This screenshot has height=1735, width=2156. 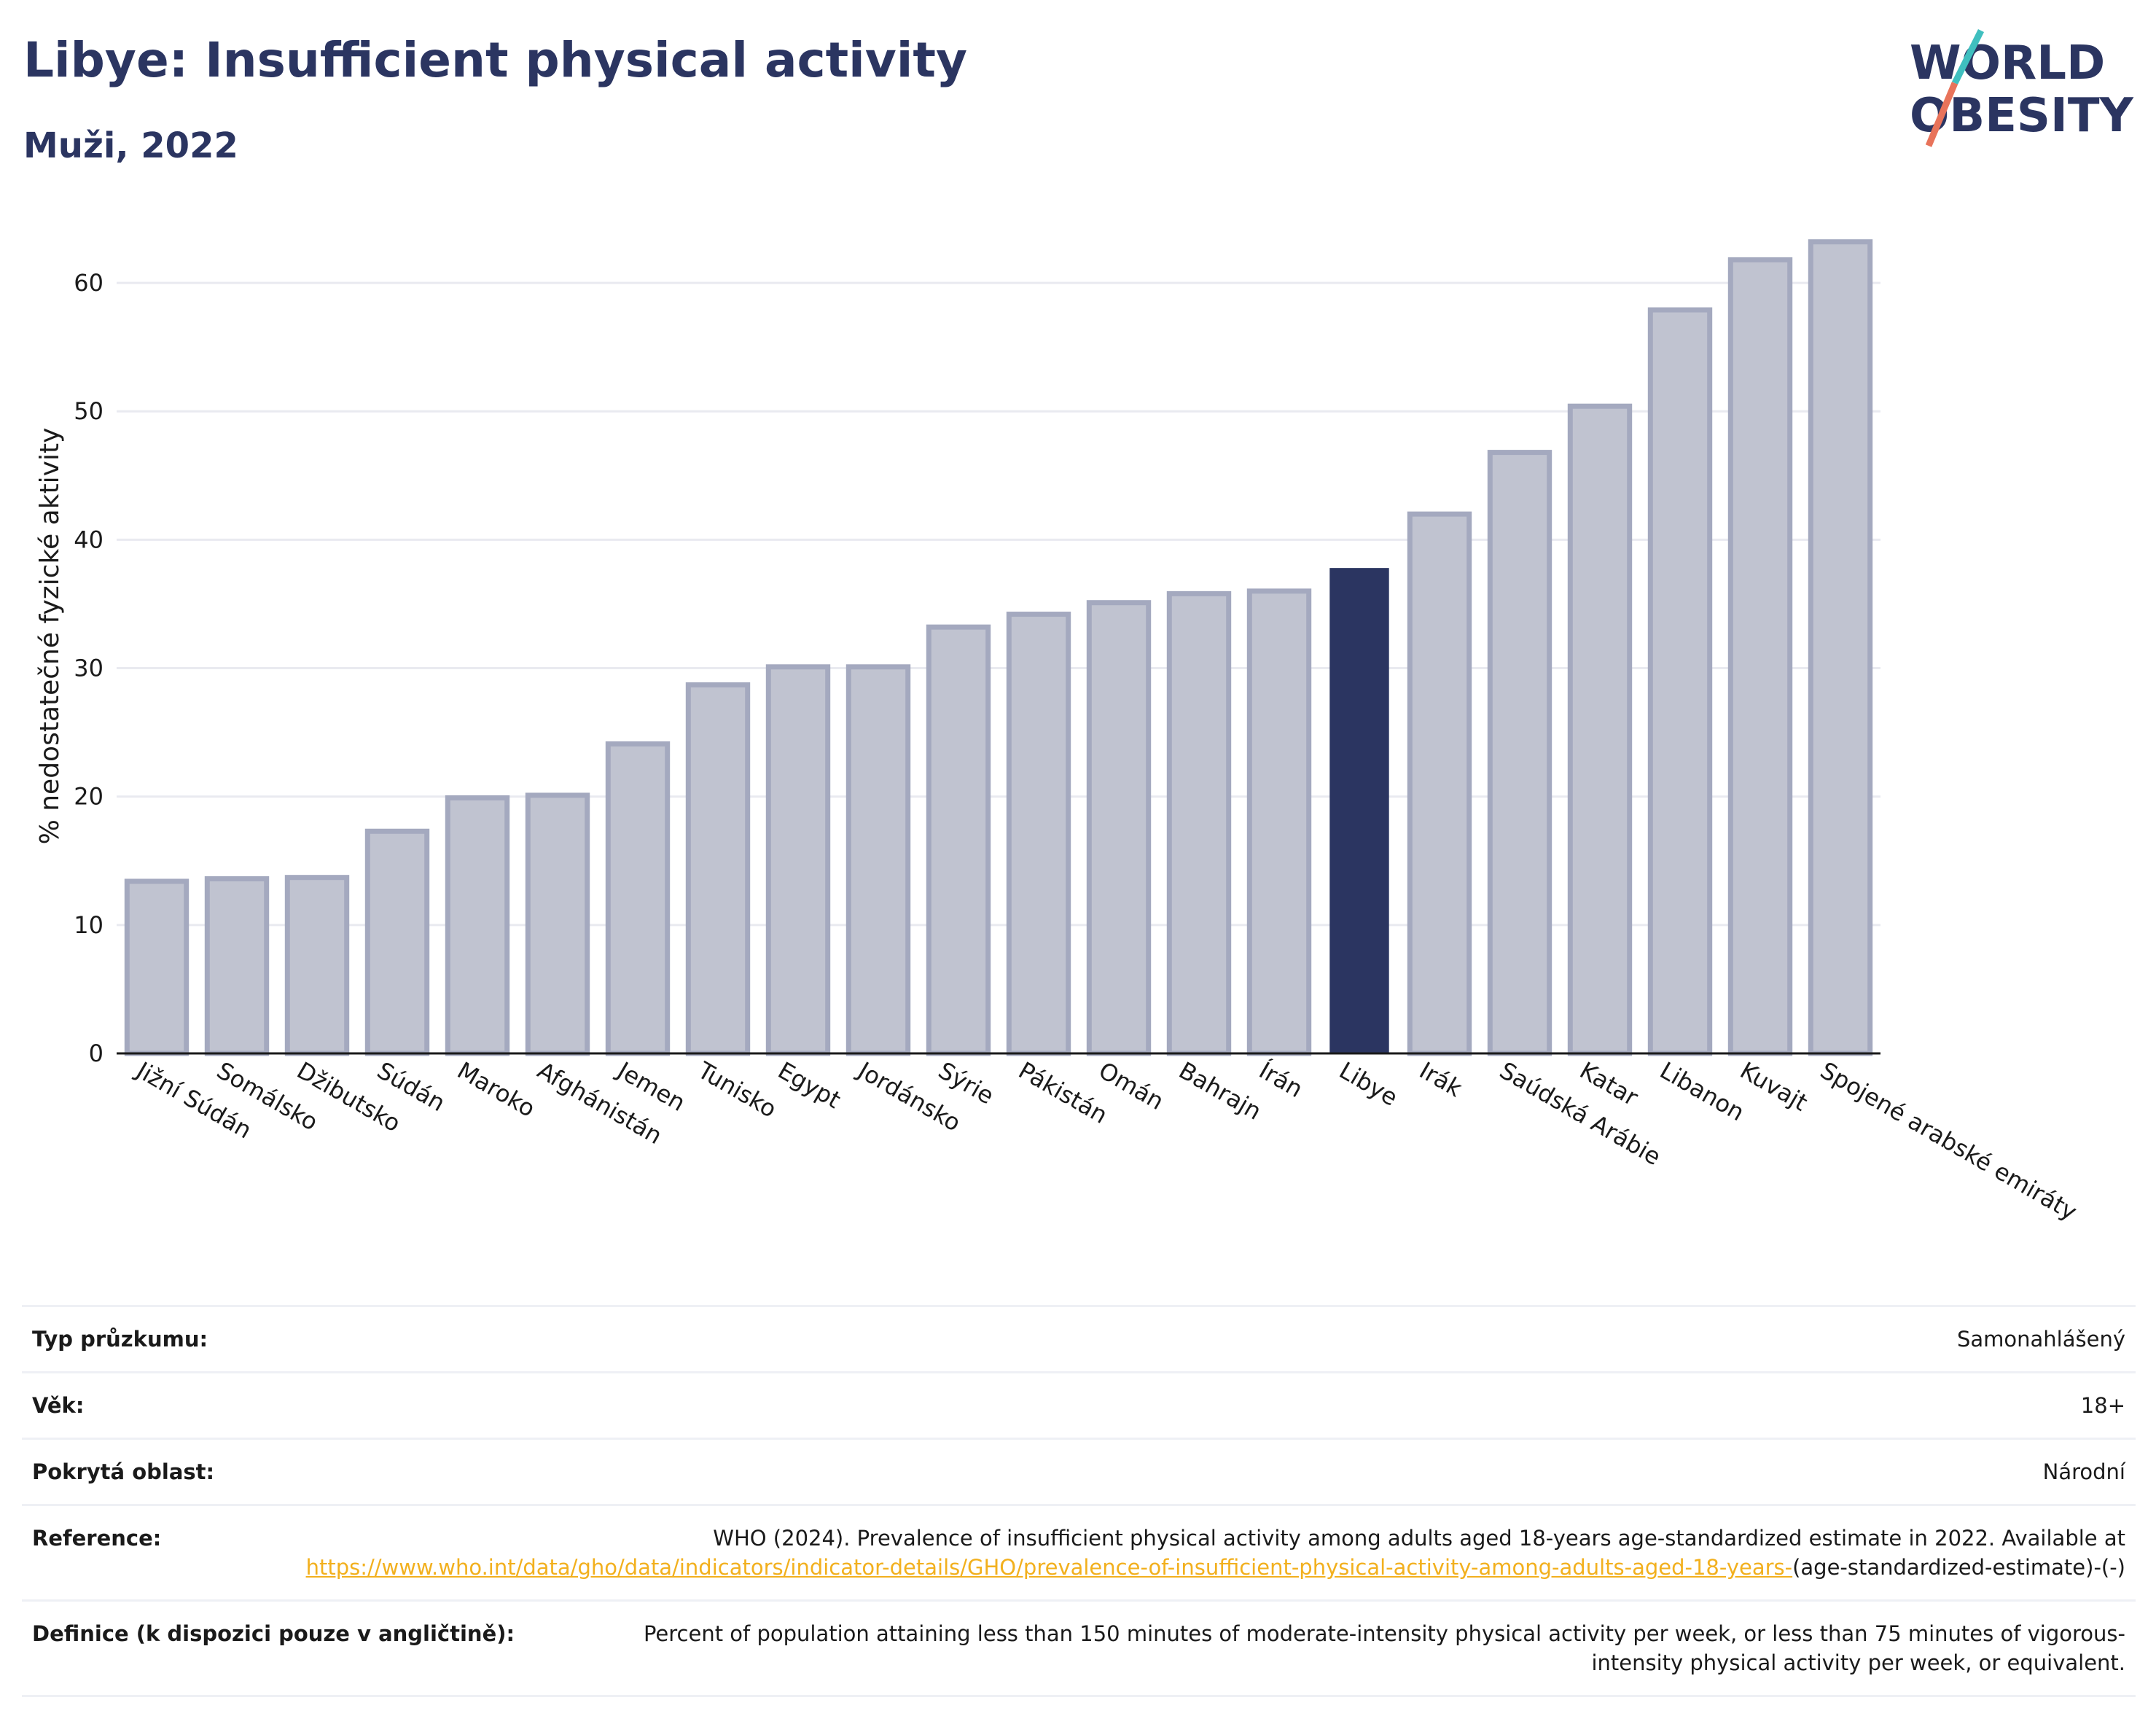 What do you see at coordinates (157, 967) in the screenshot?
I see `bar-jižní-súdán` at bounding box center [157, 967].